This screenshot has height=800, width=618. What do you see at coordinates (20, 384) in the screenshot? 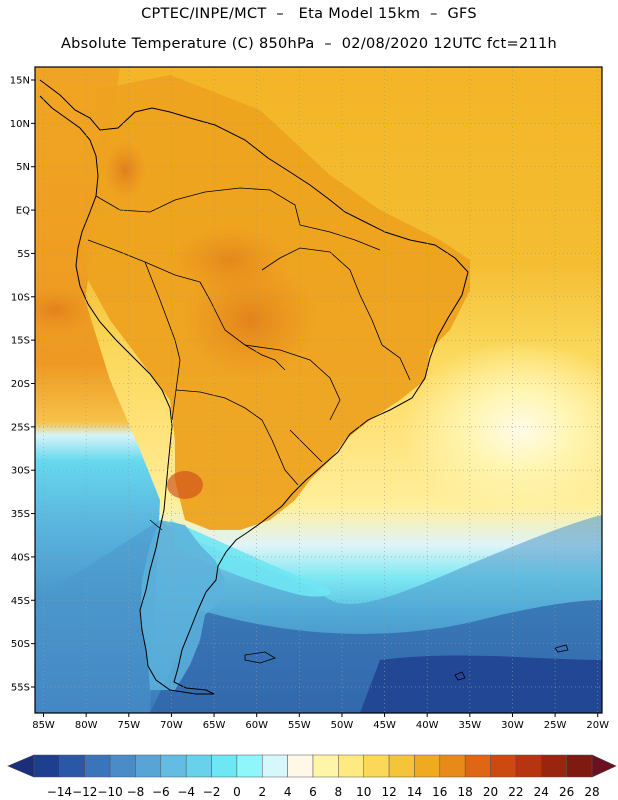
I see `lat-tick-label: 20S` at bounding box center [20, 384].